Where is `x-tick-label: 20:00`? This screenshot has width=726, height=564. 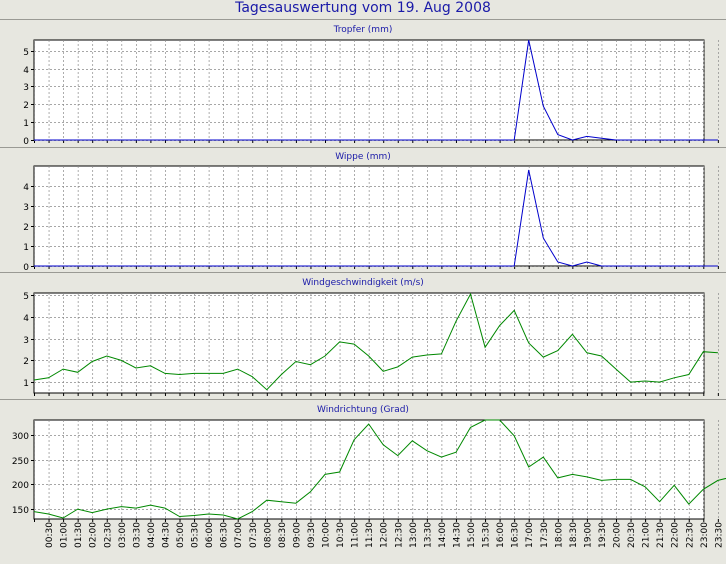
x-tick-label: 20:00 is located at coordinates (618, 535).